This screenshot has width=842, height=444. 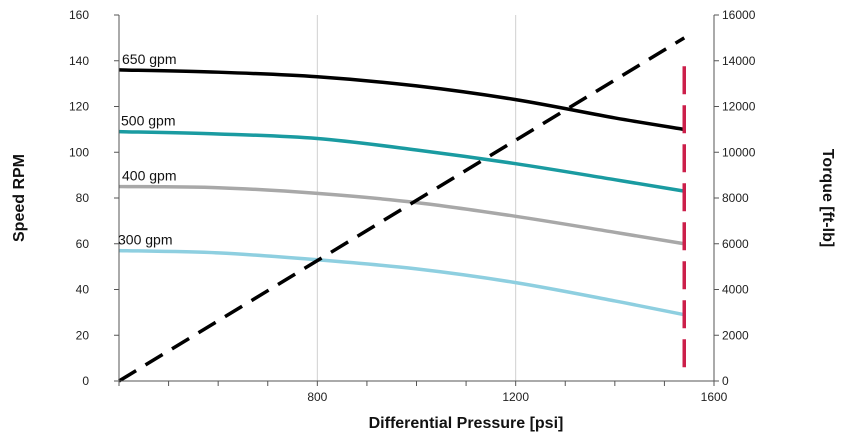 I want to click on y-tick-label-4: 80, so click(x=83, y=198).